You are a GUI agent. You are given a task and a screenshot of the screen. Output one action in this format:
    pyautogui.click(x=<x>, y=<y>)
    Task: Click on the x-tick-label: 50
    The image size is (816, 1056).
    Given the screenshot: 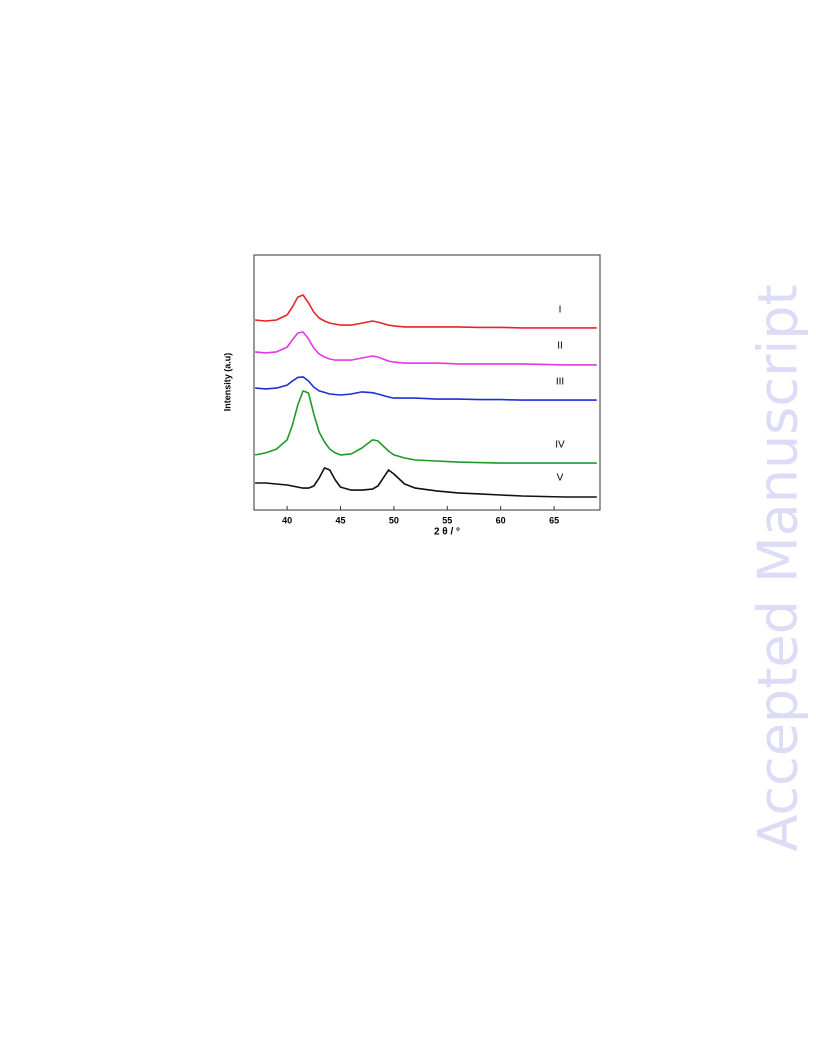 What is the action you would take?
    pyautogui.click(x=394, y=520)
    